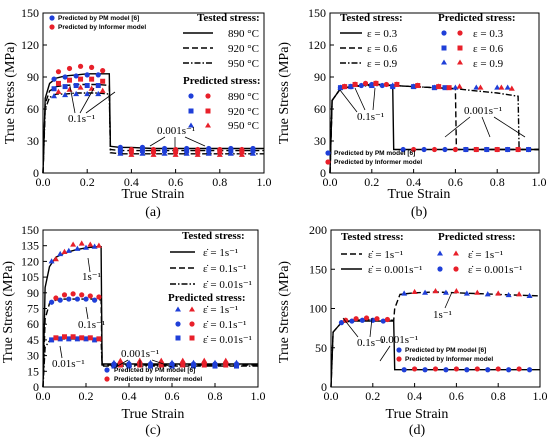 The height and width of the screenshot is (437, 550). Describe the element at coordinates (30, 230) in the screenshot. I see `y-tick-label: 150` at that location.